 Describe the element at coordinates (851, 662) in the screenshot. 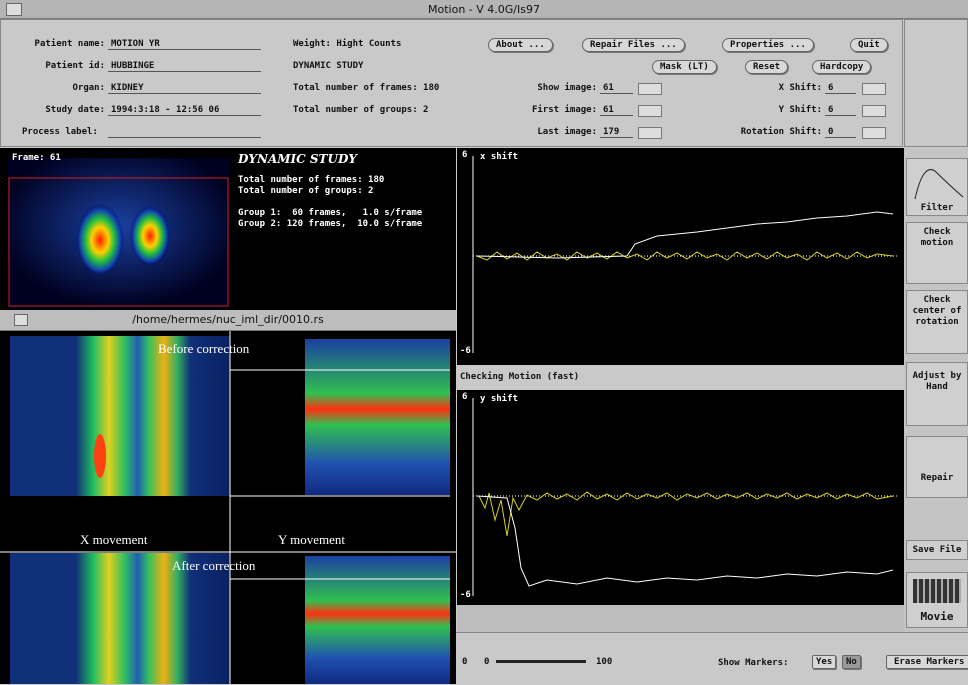

I see `no-button: No` at that location.